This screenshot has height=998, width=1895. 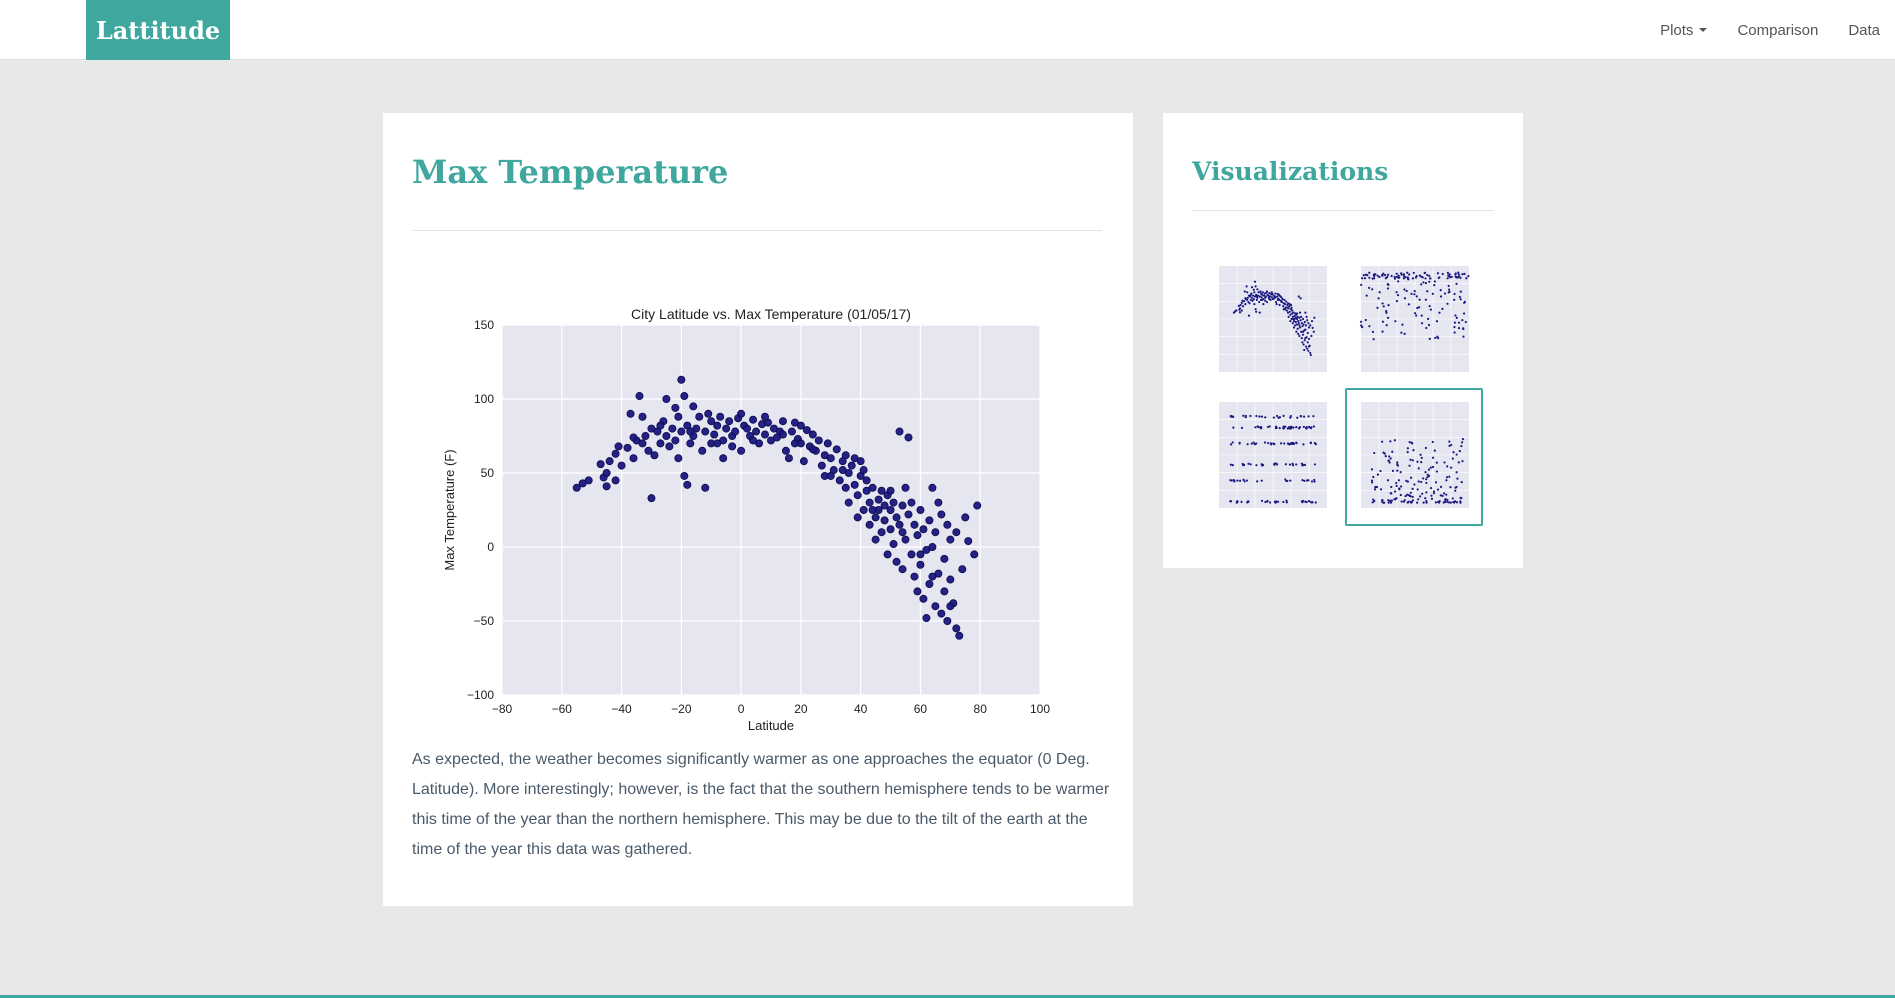 What do you see at coordinates (1864, 30) in the screenshot?
I see `nav-data-link: Data` at bounding box center [1864, 30].